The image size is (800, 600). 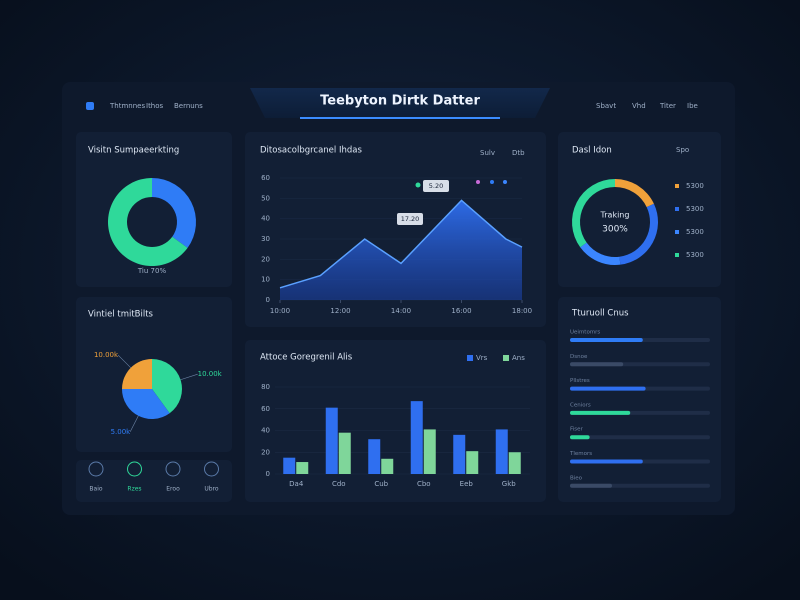 I want to click on header-plate, so click(x=400, y=103).